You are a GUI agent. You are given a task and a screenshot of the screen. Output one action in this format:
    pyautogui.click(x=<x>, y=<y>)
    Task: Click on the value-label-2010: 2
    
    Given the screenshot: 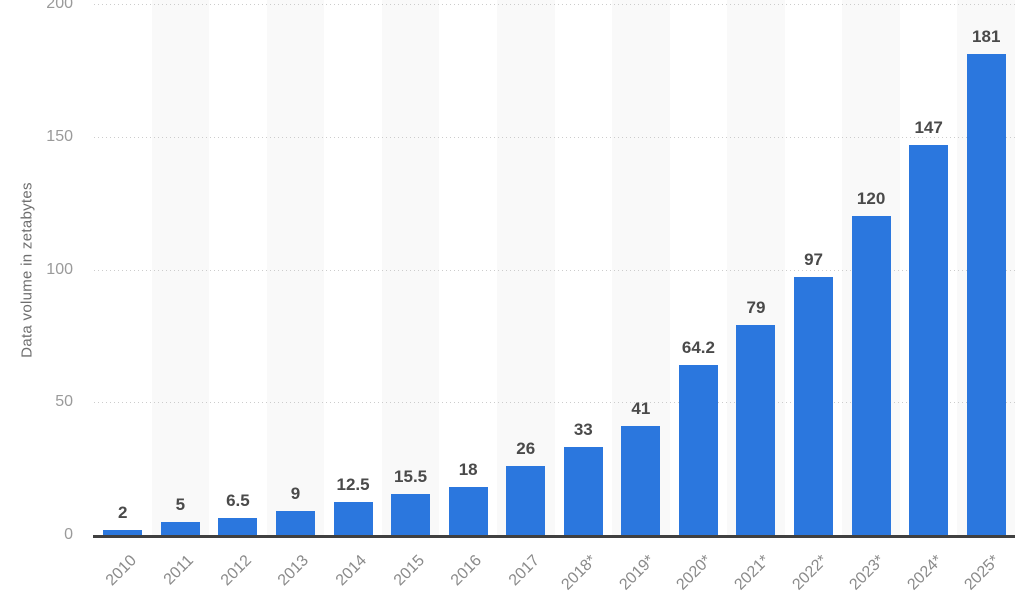 What is the action you would take?
    pyautogui.click(x=123, y=512)
    